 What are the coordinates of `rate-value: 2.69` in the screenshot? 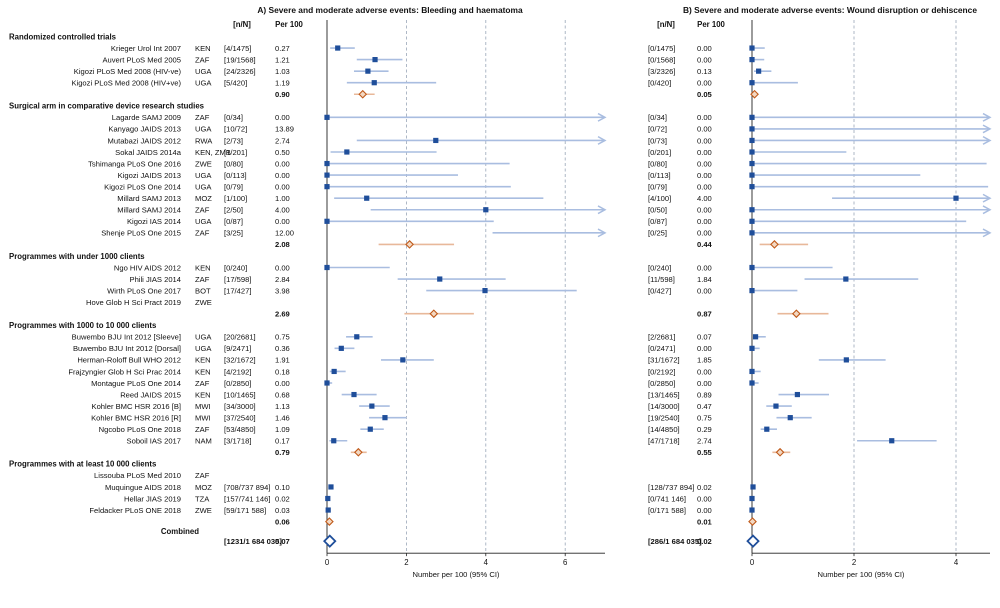 It's located at (282, 314).